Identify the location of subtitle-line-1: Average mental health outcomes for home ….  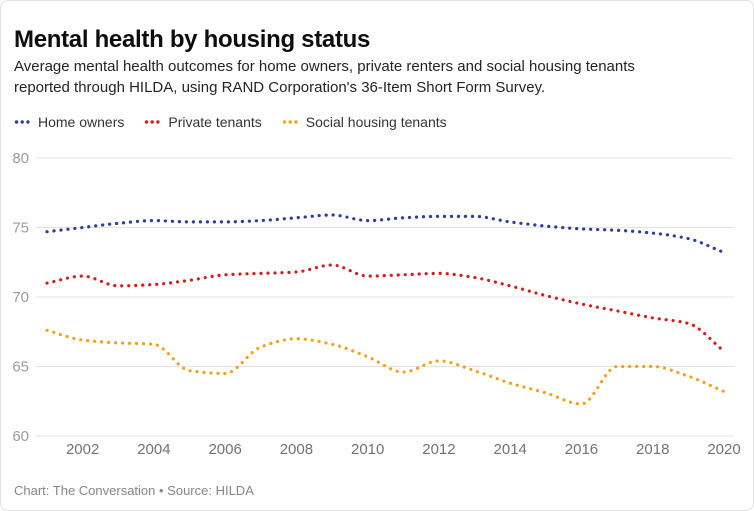
(324, 66).